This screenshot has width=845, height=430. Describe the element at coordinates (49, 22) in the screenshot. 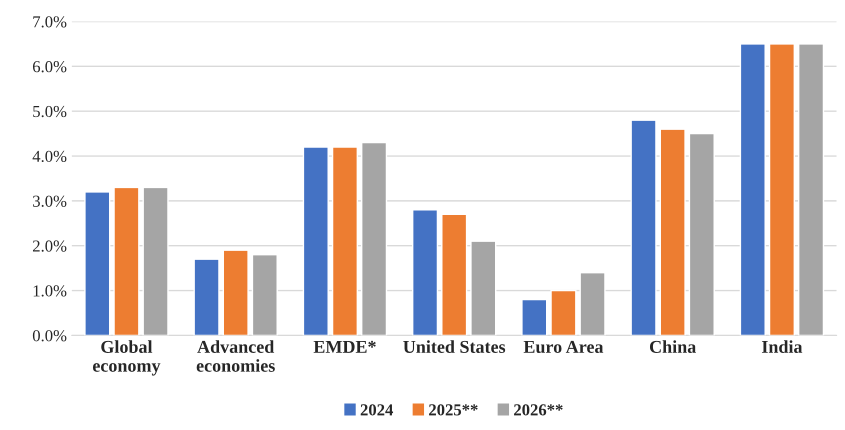

I see `y-tick-label: 7.0%` at that location.